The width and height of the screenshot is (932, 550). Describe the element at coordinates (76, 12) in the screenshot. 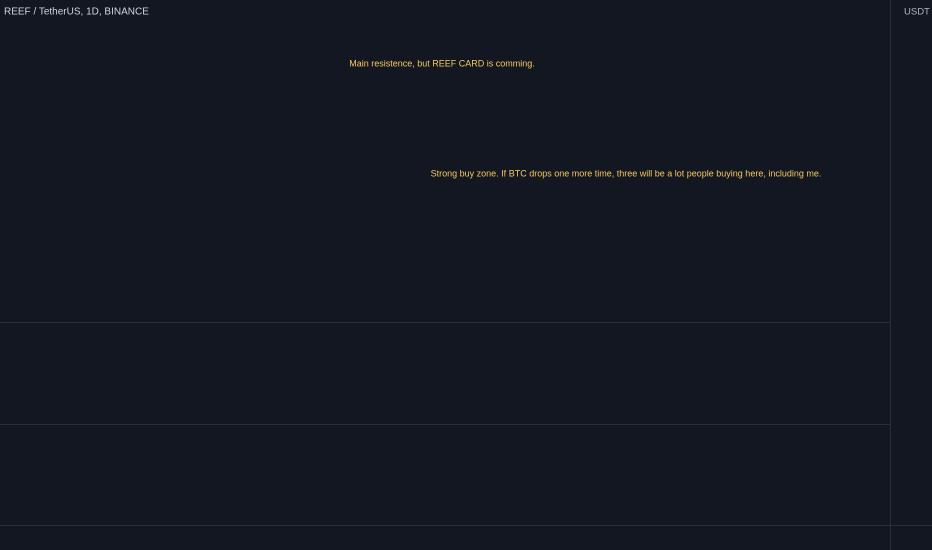

I see `chart-title: REEF / TetherUS, 1D, BINANCE` at that location.